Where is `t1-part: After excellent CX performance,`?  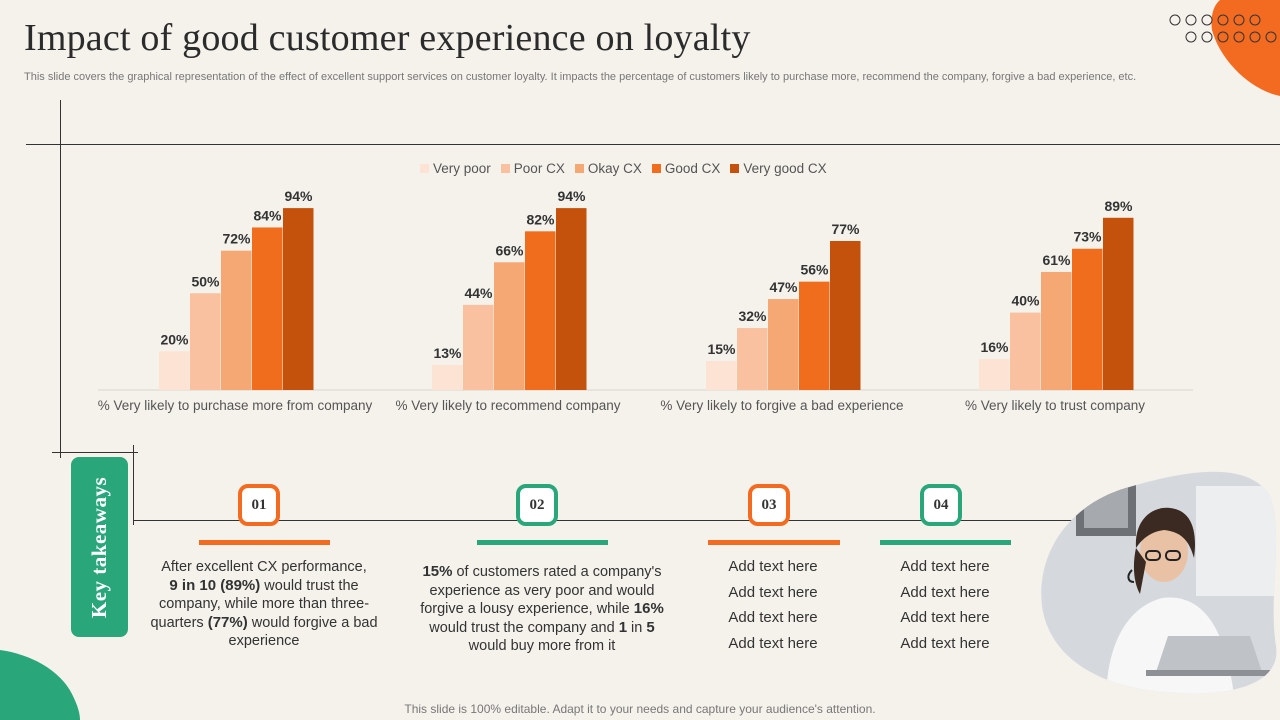
t1-part: After excellent CX performance, is located at coordinates (264, 567).